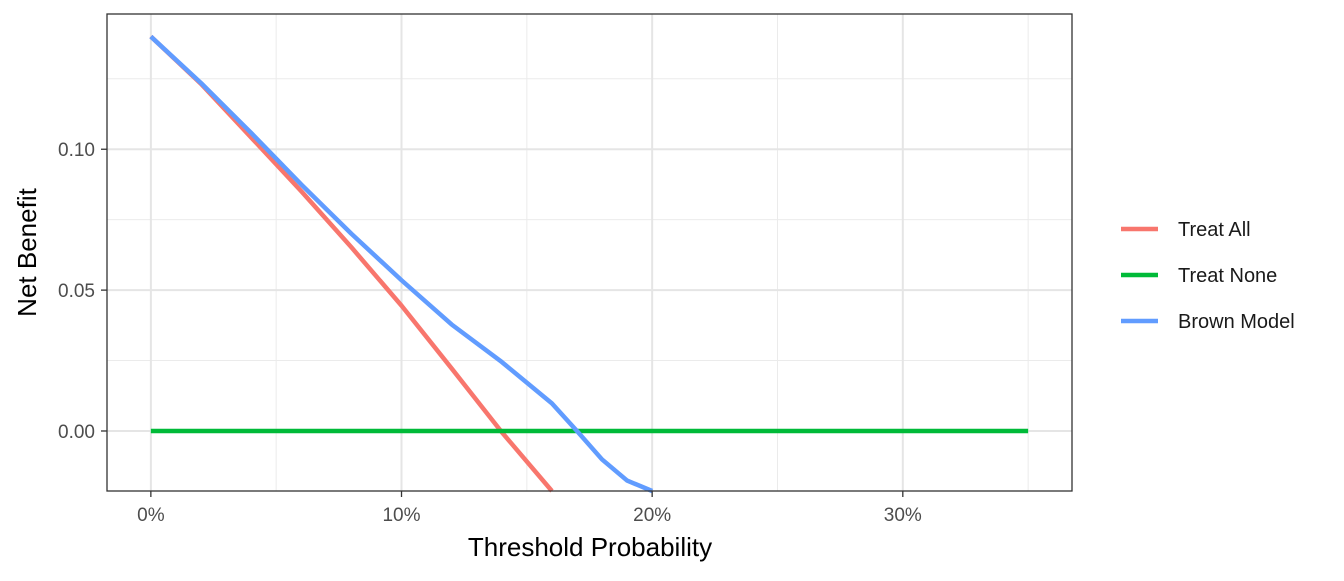 This screenshot has height=581, width=1344. I want to click on x-tick-label: 30%, so click(903, 515).